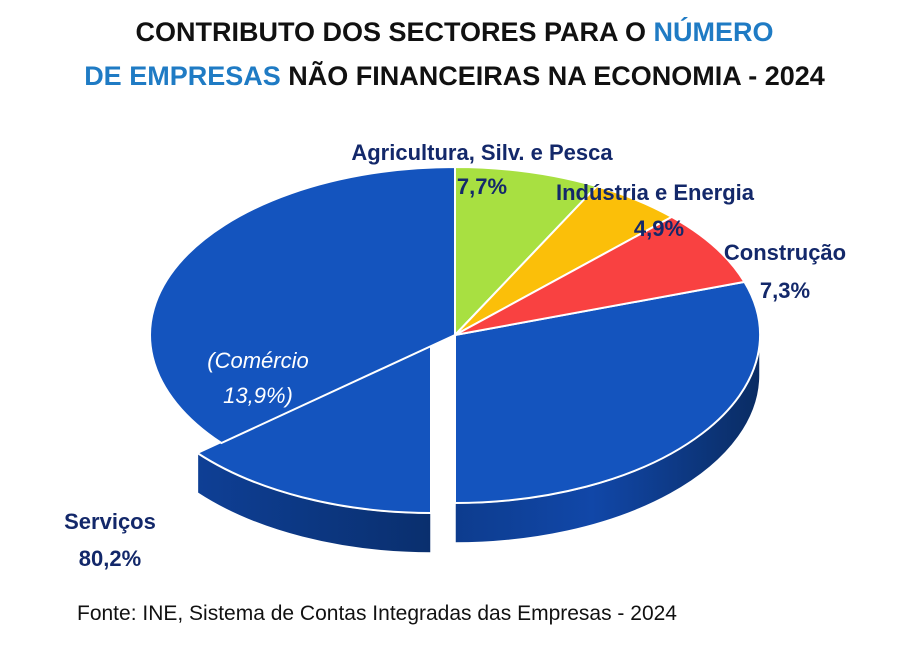 This screenshot has height=656, width=909. What do you see at coordinates (552, 76) in the screenshot?
I see `title-text-2: NÃO FINANCEIRAS NA ECONOMIA - 2024` at bounding box center [552, 76].